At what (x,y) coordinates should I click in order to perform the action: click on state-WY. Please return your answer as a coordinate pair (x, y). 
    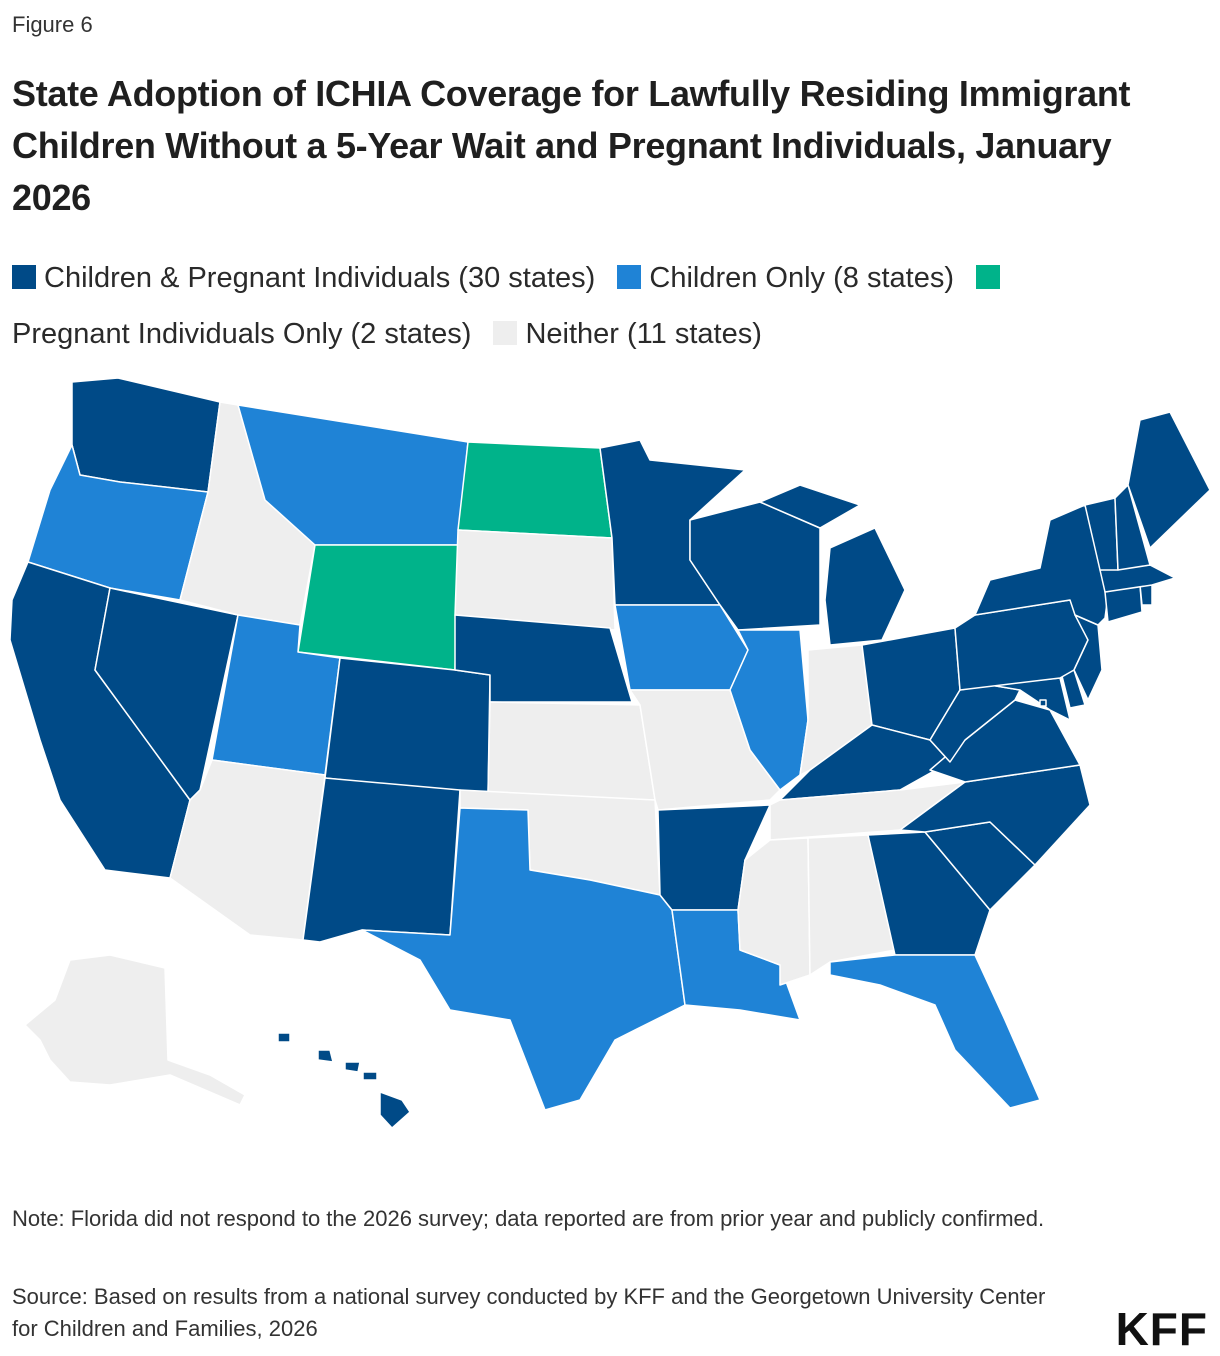
    Looking at the image, I should click on (378, 607).